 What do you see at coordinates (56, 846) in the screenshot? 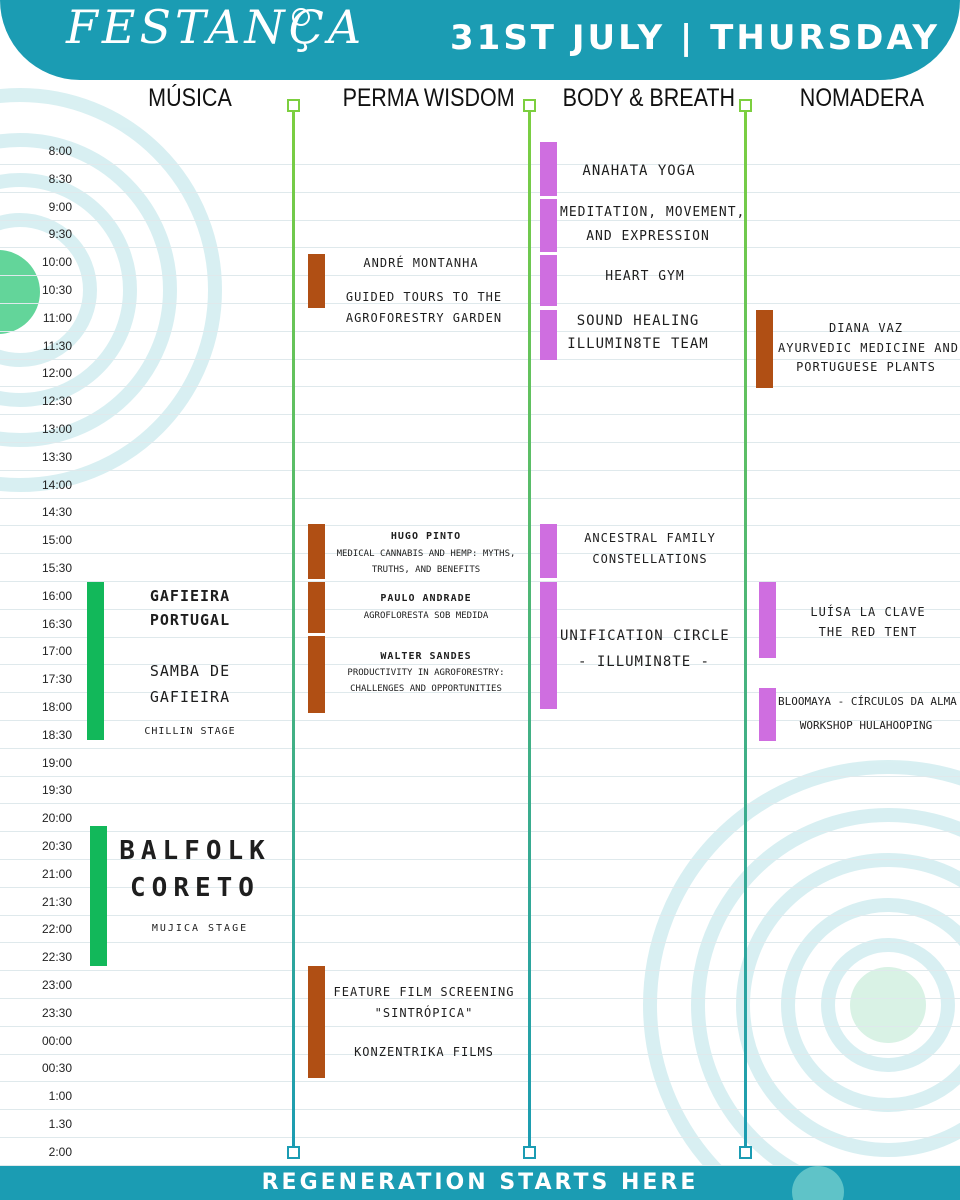
I see `time-label: 20:30` at bounding box center [56, 846].